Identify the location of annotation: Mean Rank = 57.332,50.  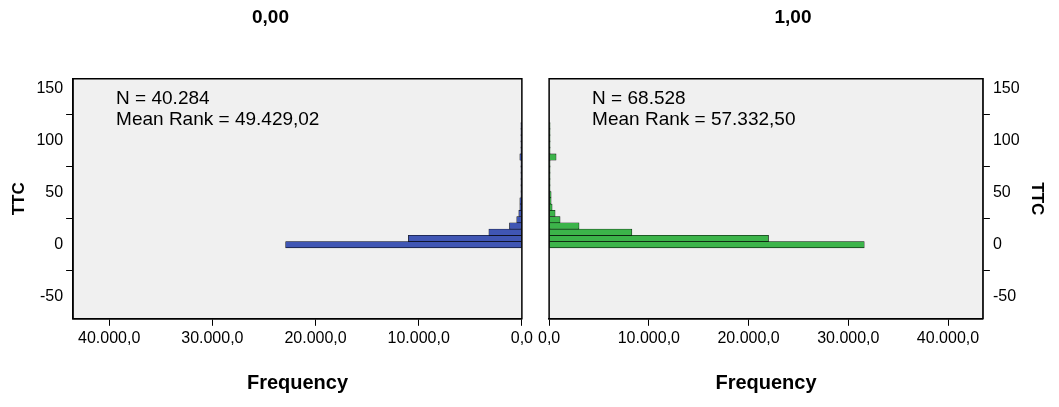
(694, 118).